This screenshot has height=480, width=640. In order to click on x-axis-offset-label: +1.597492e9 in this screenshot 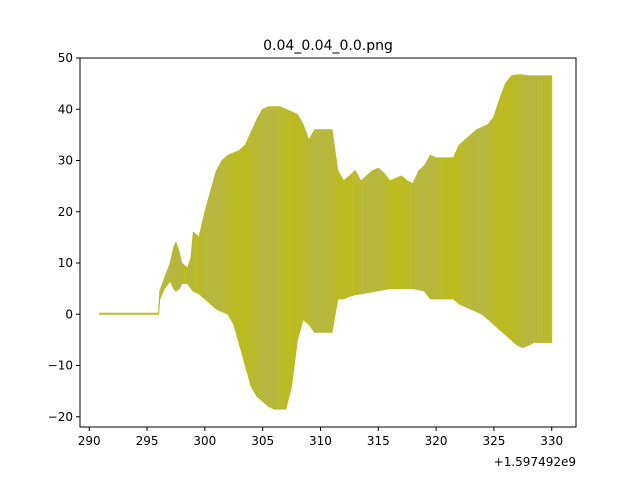, I will do `click(535, 462)`.